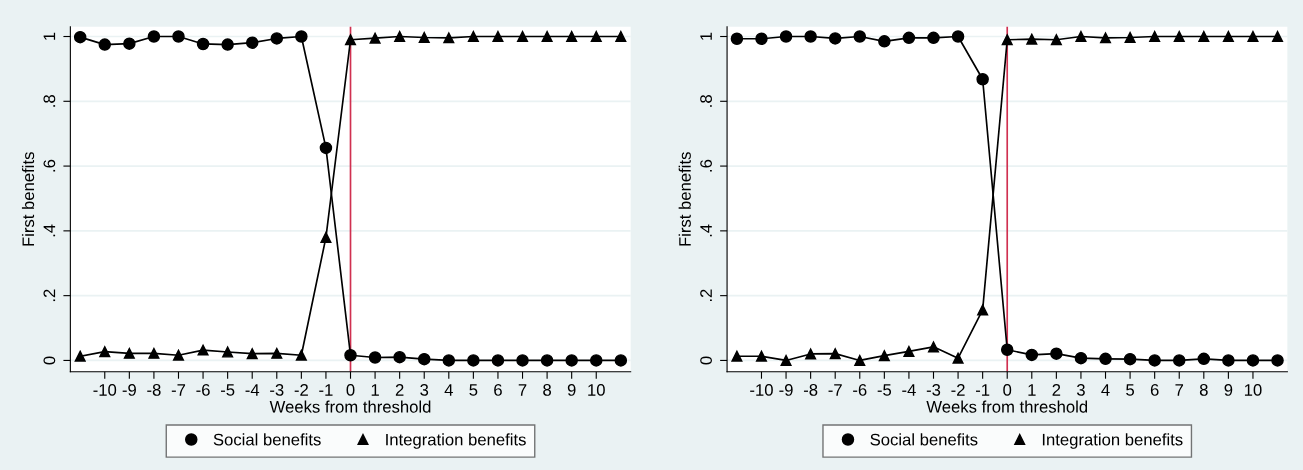  I want to click on x-tick-label: -5, so click(227, 390).